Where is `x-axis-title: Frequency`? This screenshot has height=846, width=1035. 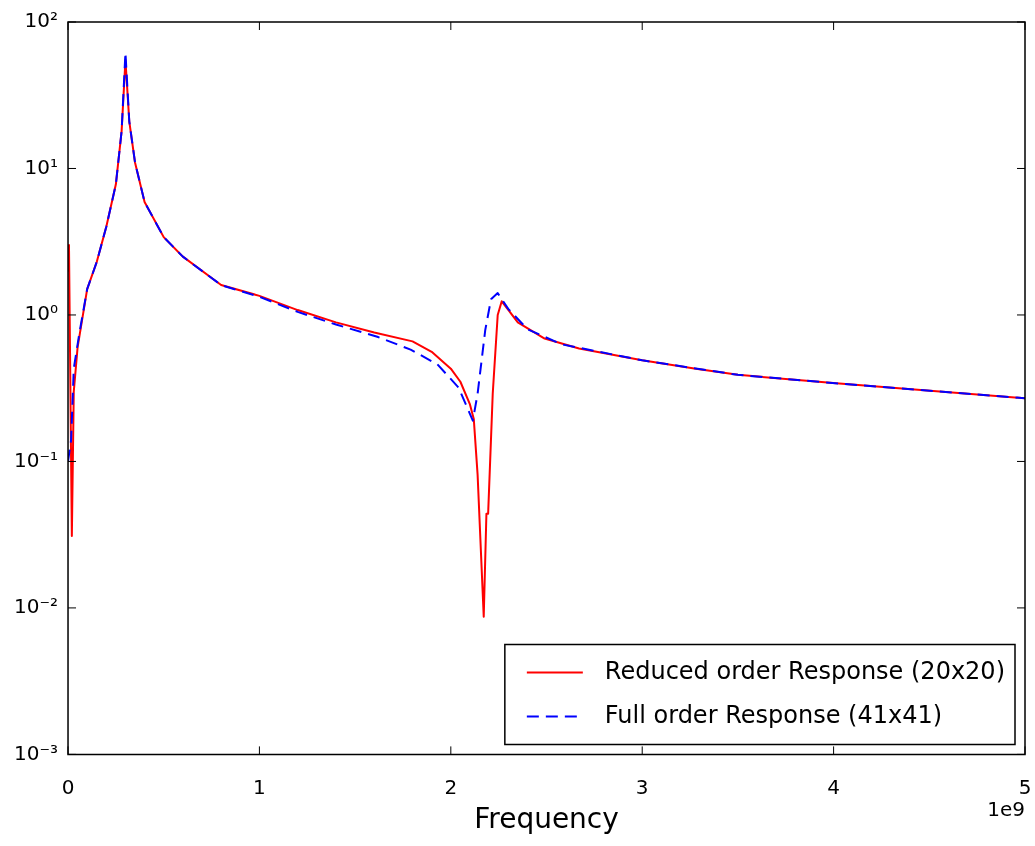
x-axis-title: Frequency is located at coordinates (546, 819).